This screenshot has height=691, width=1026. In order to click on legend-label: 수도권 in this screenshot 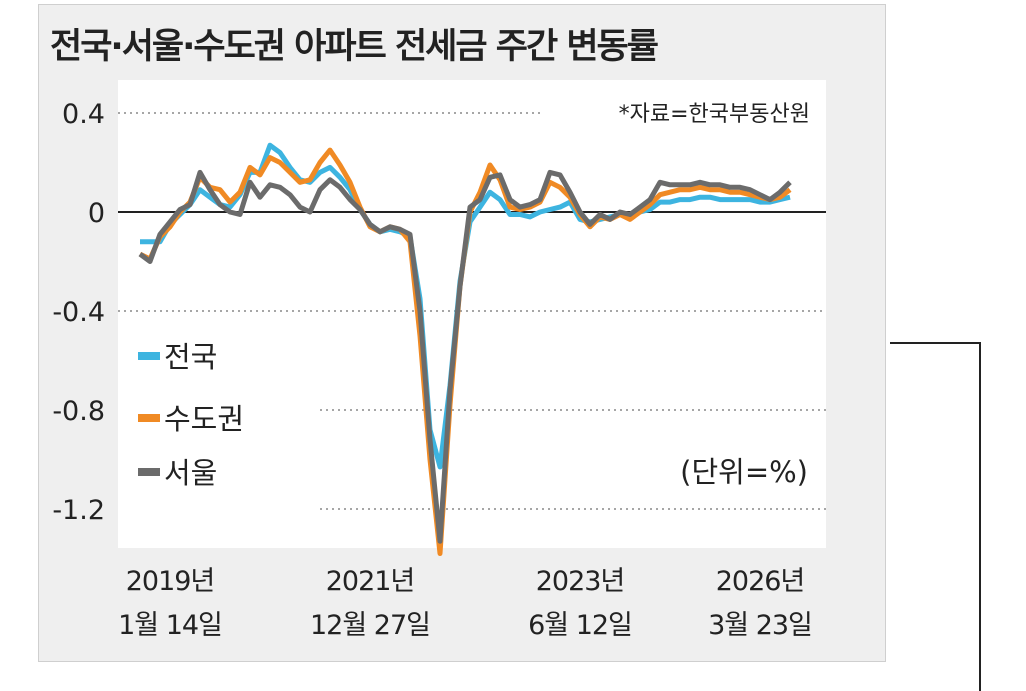, I will do `click(204, 419)`.